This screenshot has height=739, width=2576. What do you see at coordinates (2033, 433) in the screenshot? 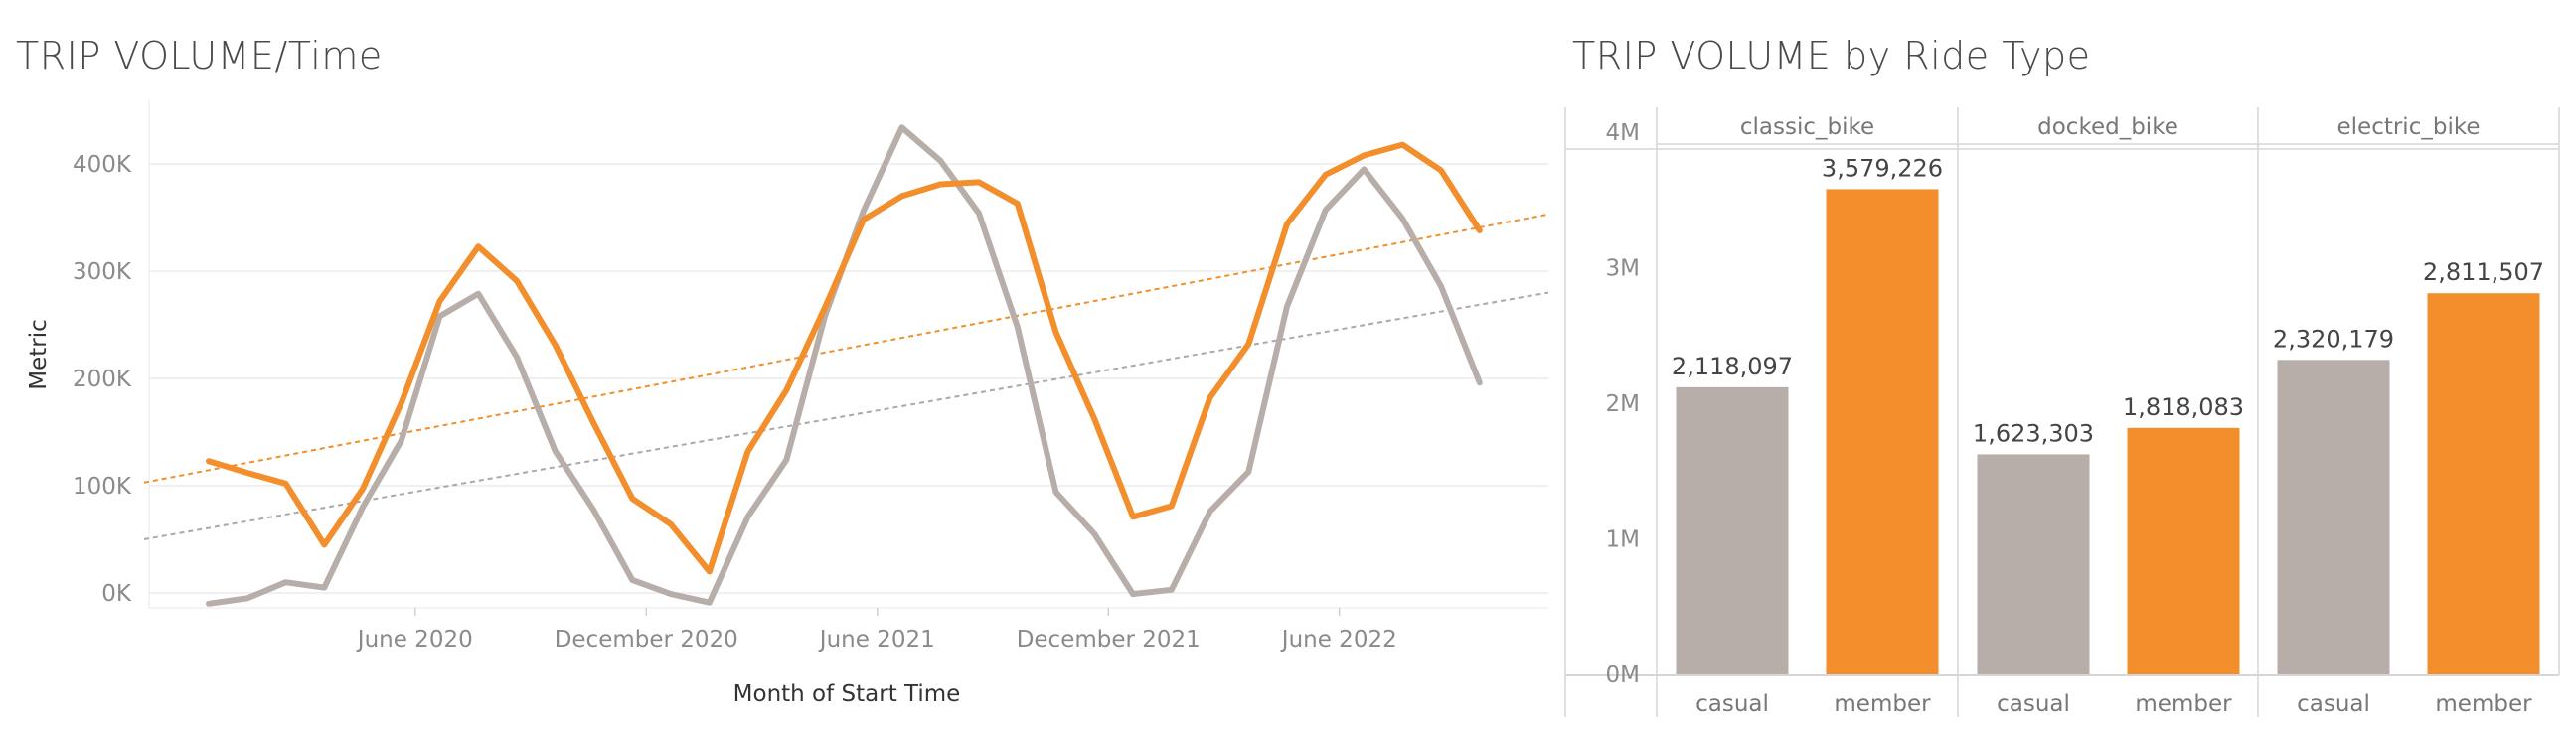
I see `bar-value-label: 1,623,303` at bounding box center [2033, 433].